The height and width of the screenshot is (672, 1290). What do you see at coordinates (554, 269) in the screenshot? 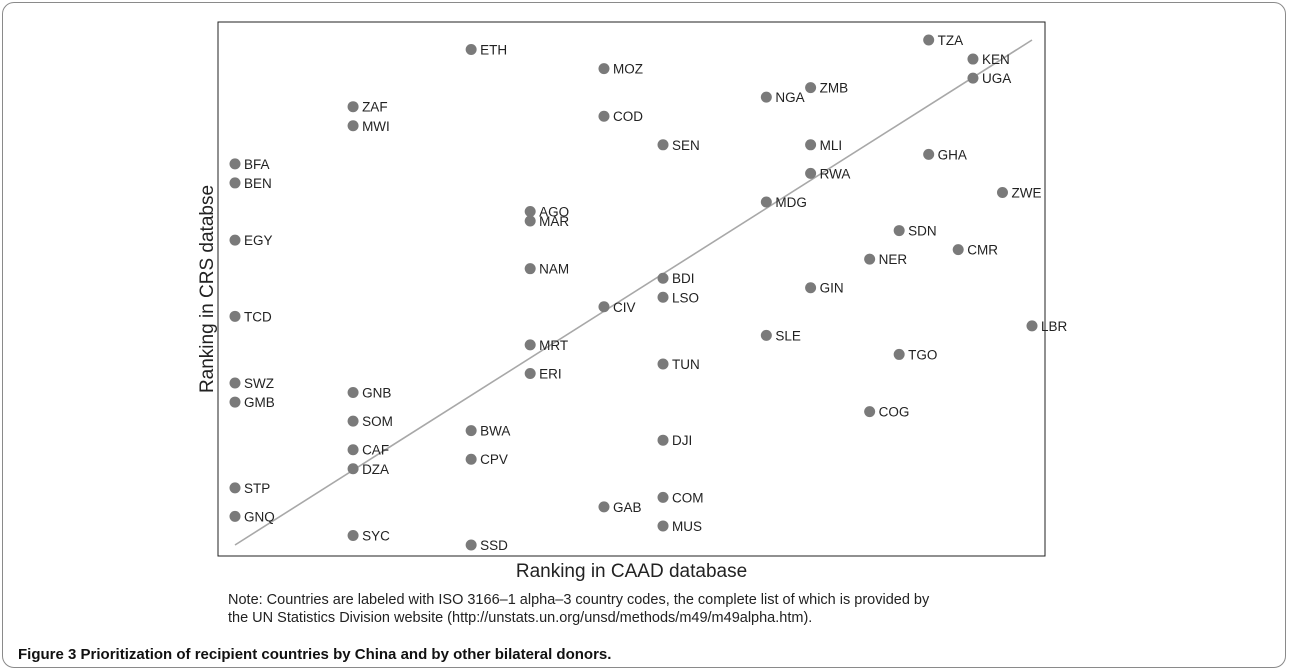
I see `point-label-nam: NAM` at bounding box center [554, 269].